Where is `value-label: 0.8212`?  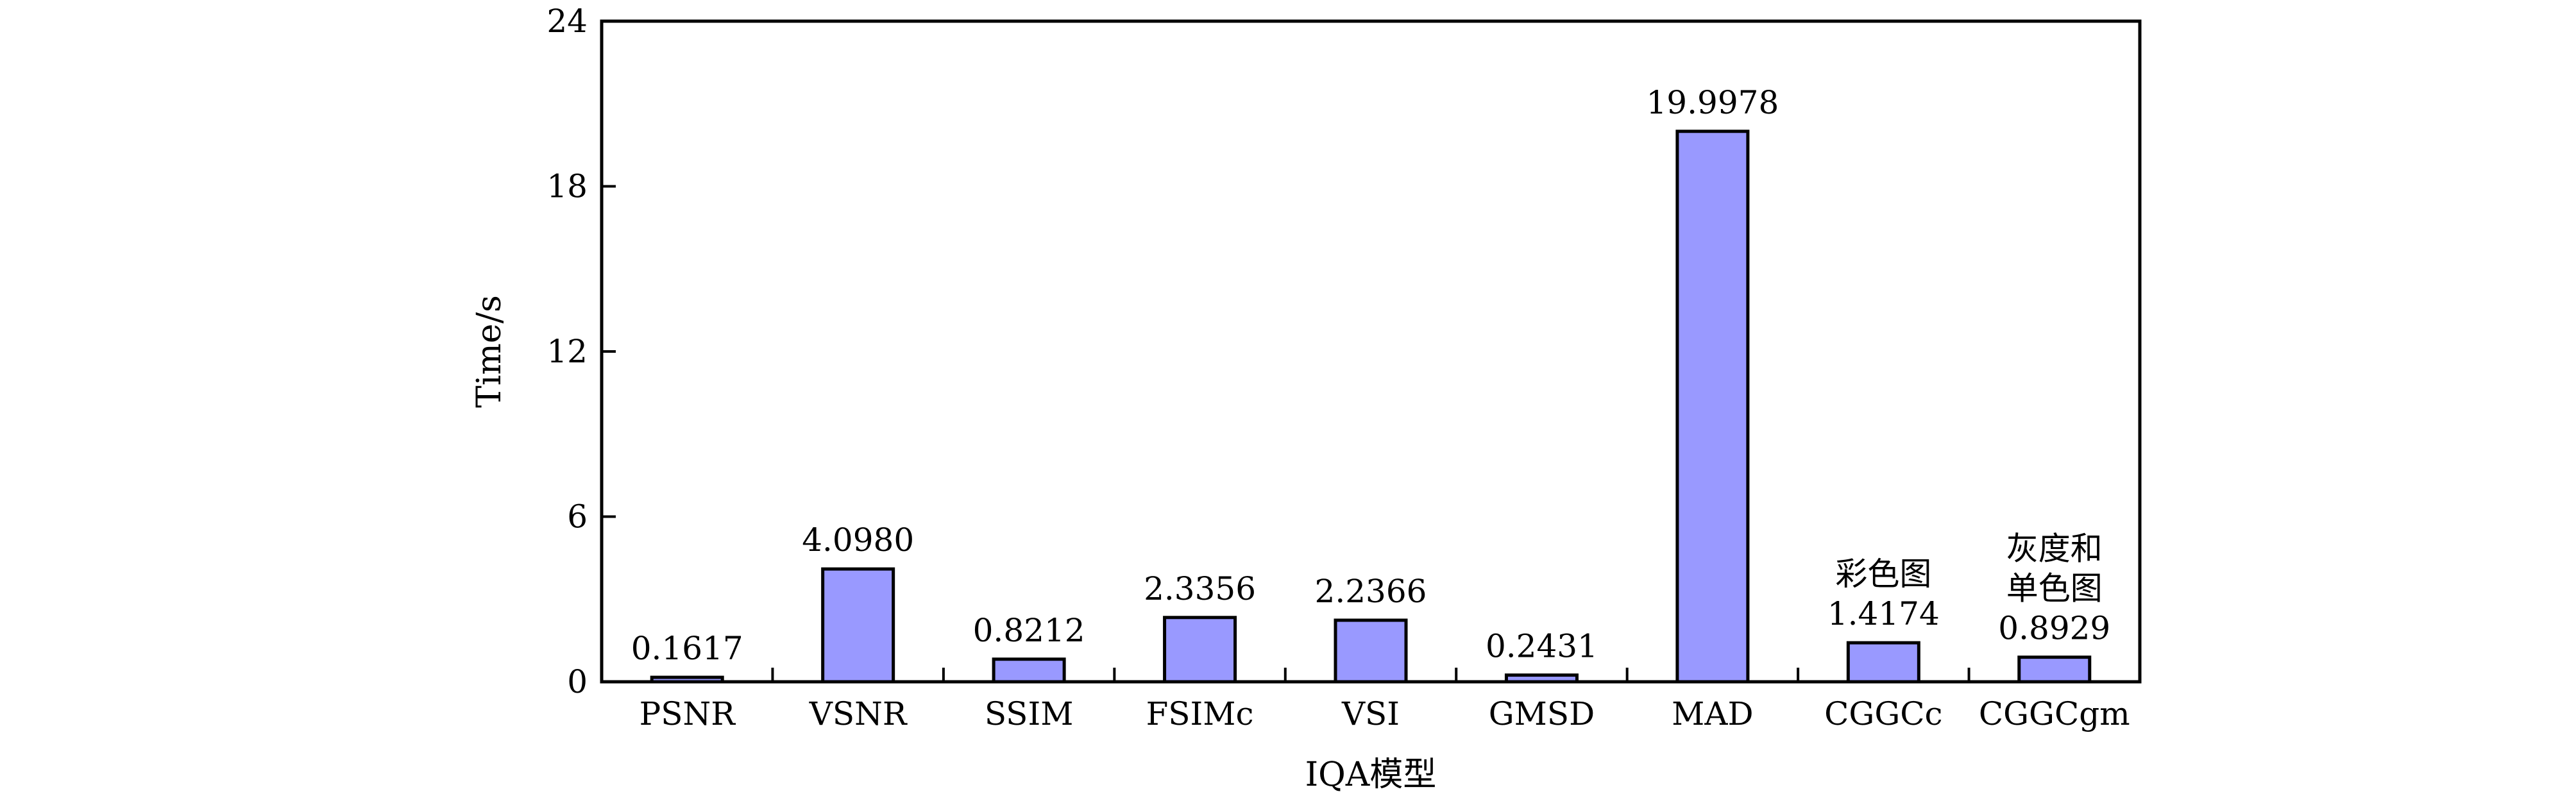 value-label: 0.8212 is located at coordinates (1029, 630).